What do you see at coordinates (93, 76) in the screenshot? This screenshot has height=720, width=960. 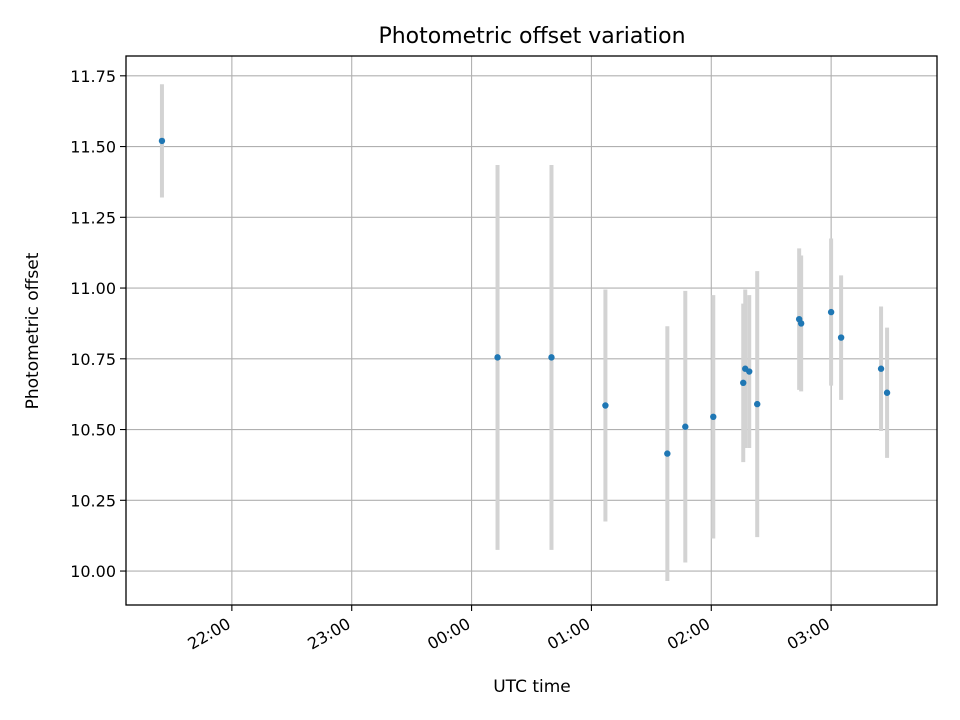 I see `y-tick-label: 11.75` at bounding box center [93, 76].